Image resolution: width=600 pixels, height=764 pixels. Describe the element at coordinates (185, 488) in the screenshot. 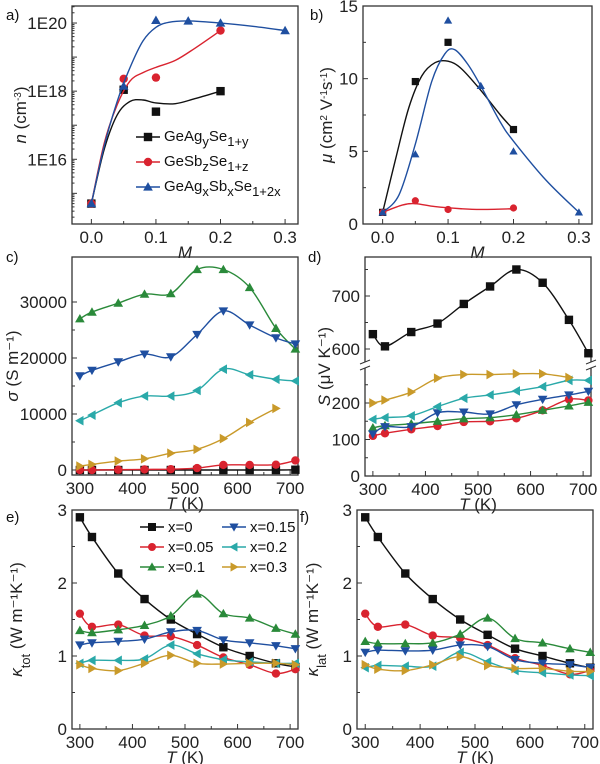

I see `x-tick-label: 500` at that location.